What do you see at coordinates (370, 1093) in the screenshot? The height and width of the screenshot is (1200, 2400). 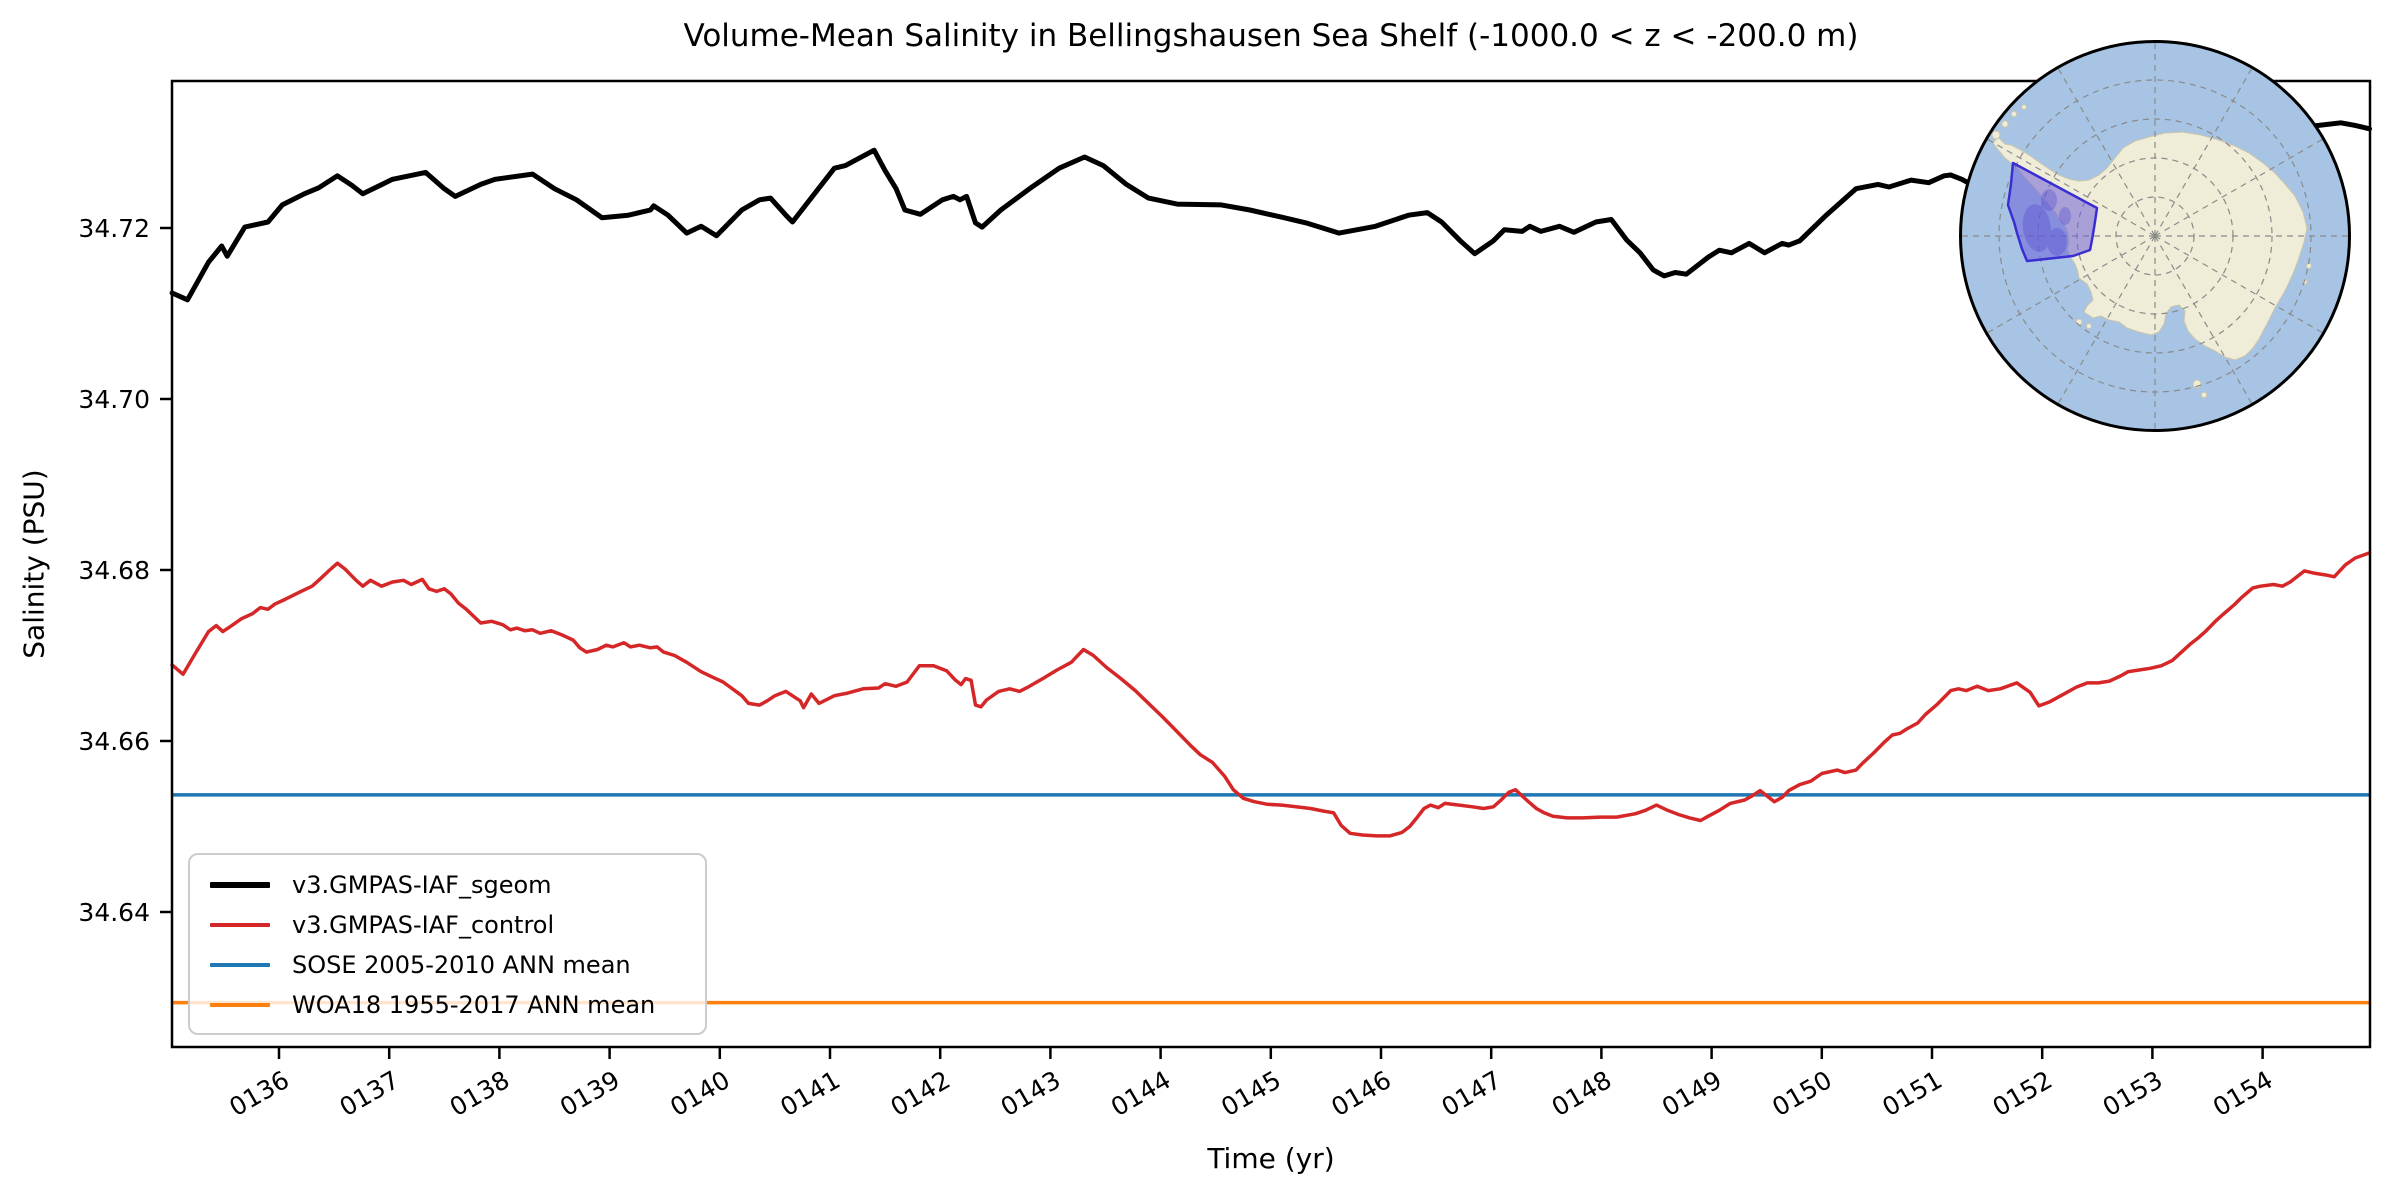 I see `x-tick-label: 0137` at bounding box center [370, 1093].